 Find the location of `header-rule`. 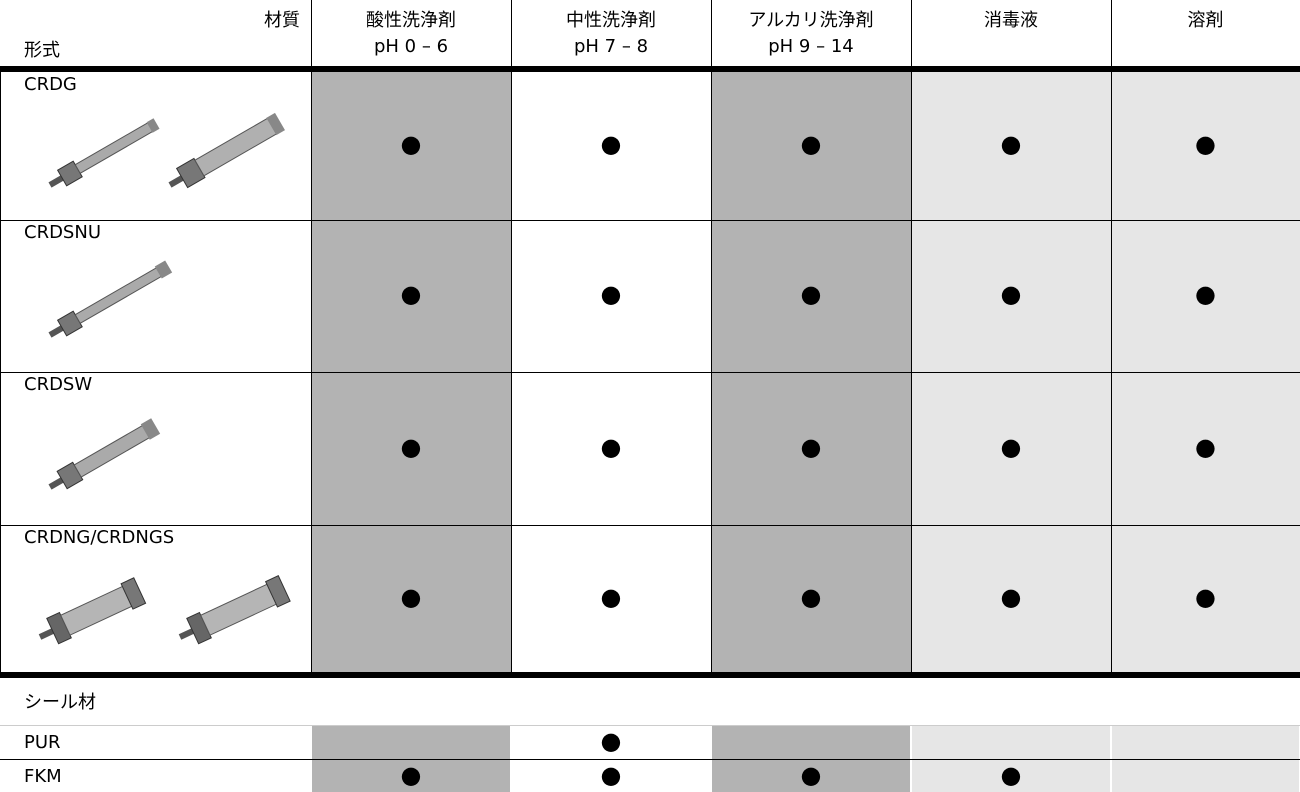

header-rule is located at coordinates (650, 69).